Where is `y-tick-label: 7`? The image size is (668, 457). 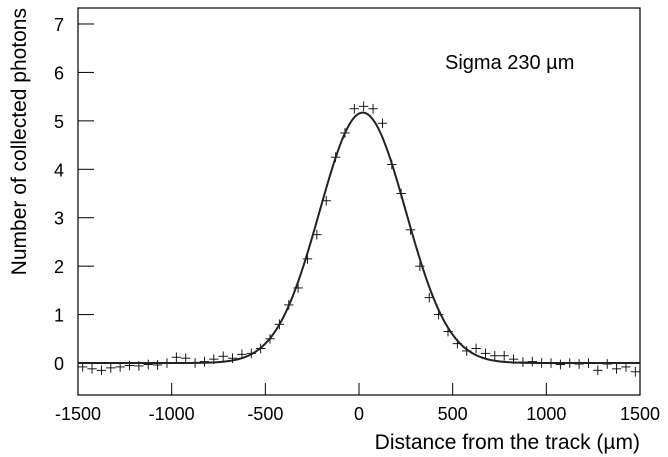 y-tick-label: 7 is located at coordinates (59, 25).